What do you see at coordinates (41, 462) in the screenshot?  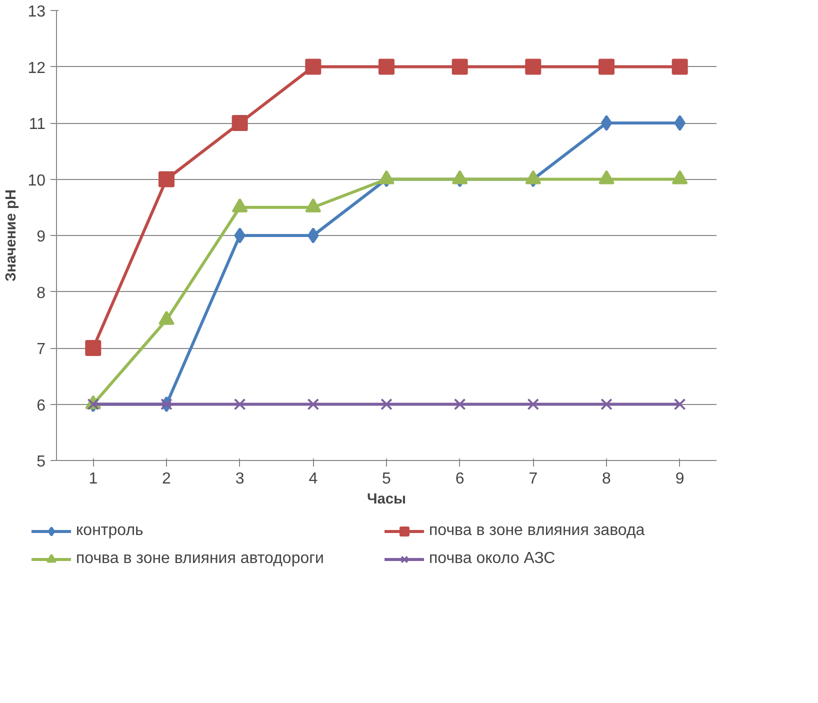 I see `y-tick-label: 5` at bounding box center [41, 462].